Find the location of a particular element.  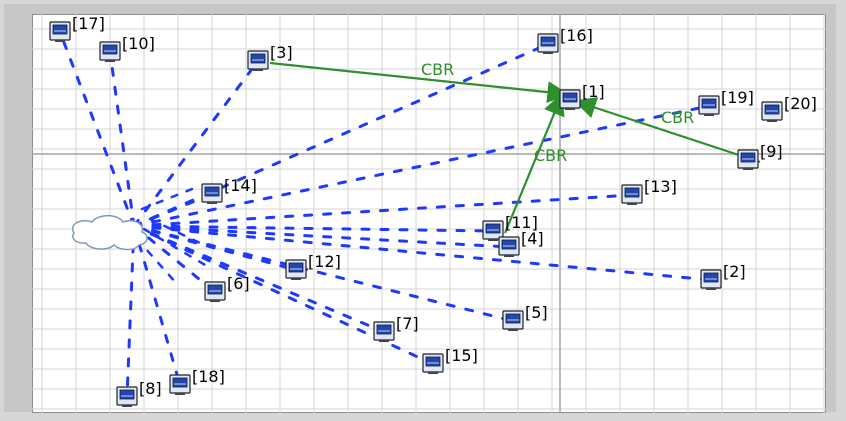

node-label-14: [14] is located at coordinates (240, 185).